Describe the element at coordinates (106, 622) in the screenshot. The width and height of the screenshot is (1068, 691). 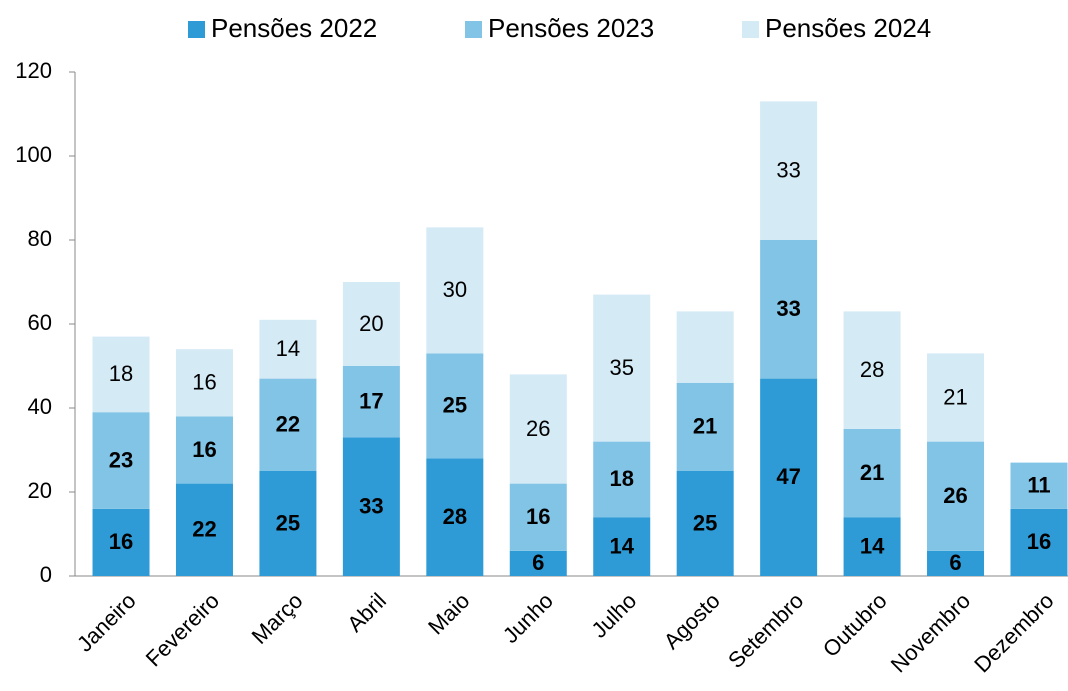
I see `x-tick-label: Janeiro` at that location.